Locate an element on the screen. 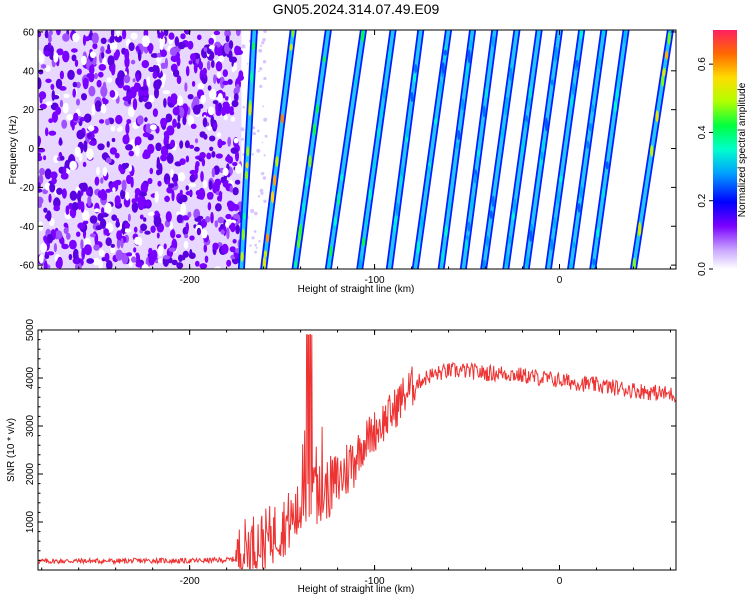  x-tick-label: 0 is located at coordinates (560, 280).